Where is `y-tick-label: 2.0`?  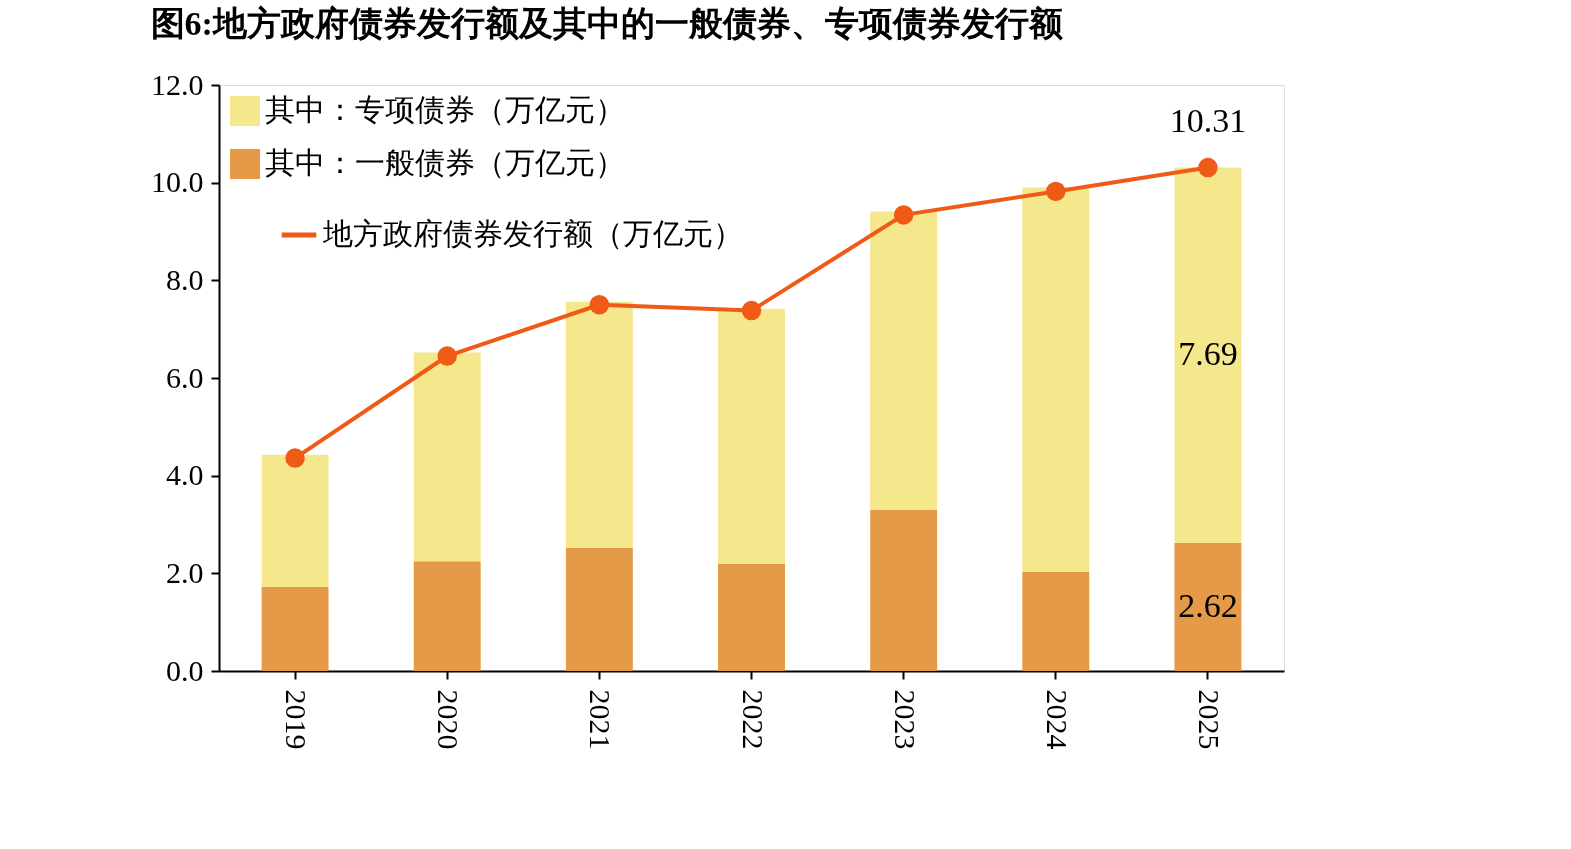
y-tick-label: 2.0 is located at coordinates (185, 572).